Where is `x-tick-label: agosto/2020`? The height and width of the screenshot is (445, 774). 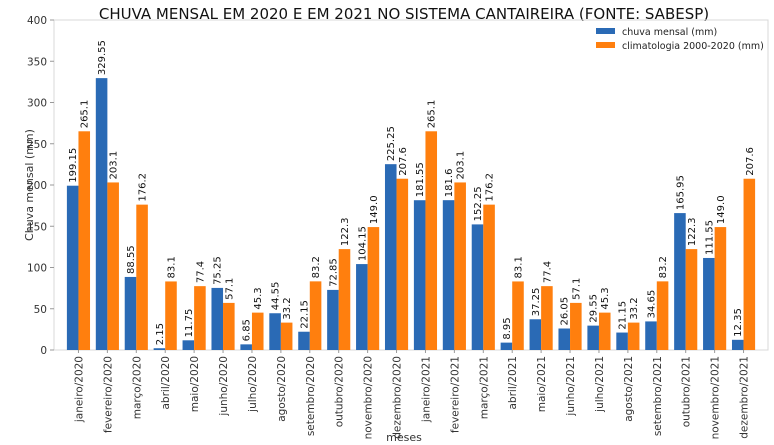
x-tick-label: agosto/2020 is located at coordinates (282, 389).